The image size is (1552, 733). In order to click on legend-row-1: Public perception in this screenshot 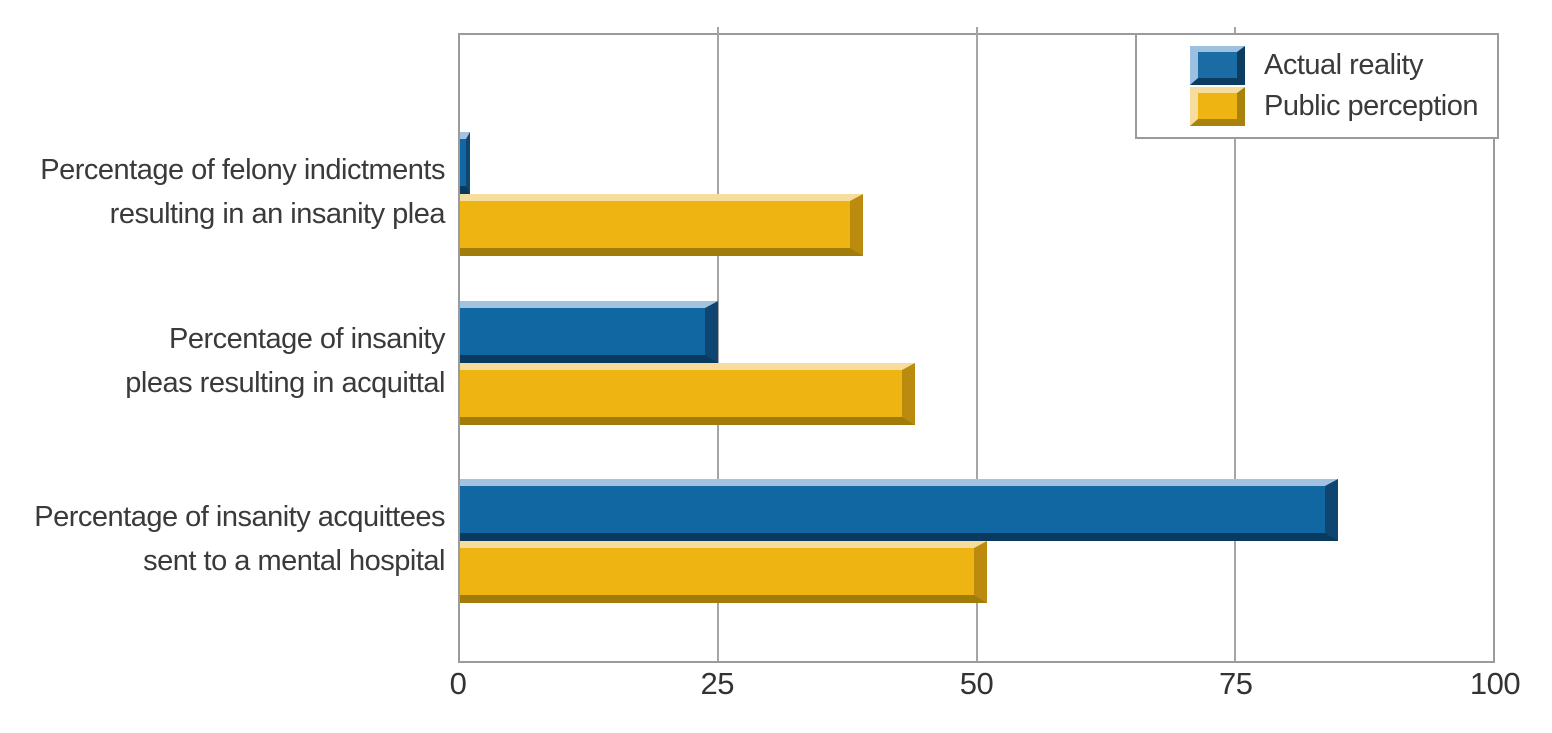, I will do `click(1343, 107)`.